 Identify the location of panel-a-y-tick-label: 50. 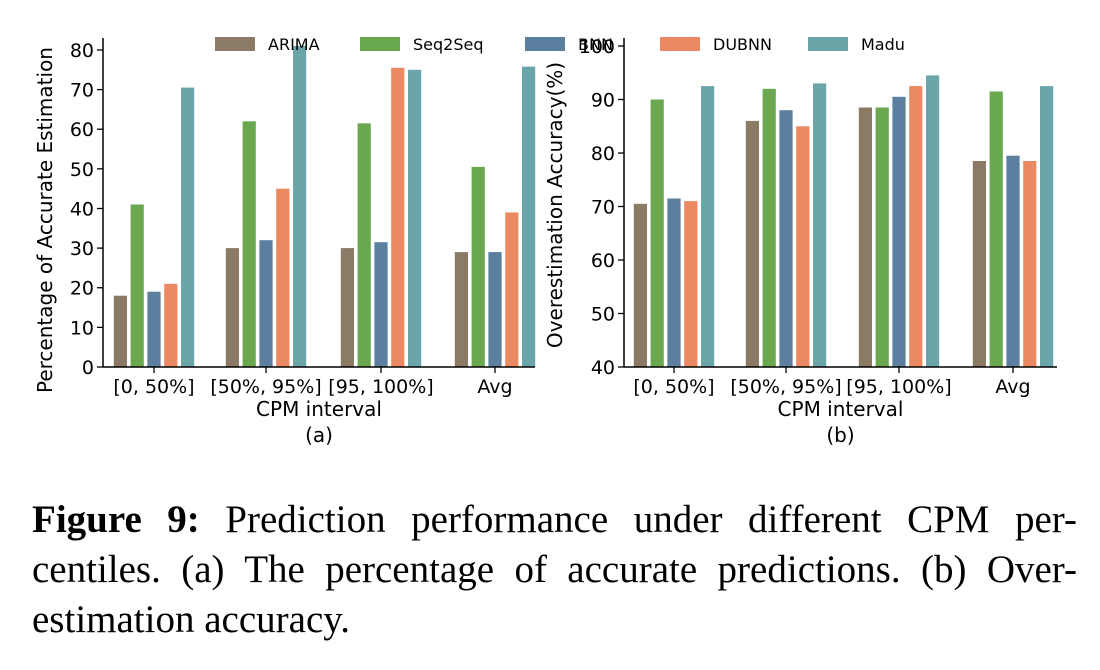
(82, 170).